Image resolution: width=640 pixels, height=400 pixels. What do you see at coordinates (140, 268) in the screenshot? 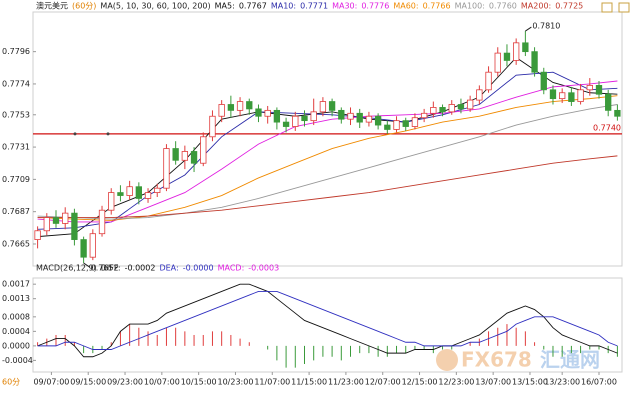
I see `legend-value: -0.0002` at bounding box center [140, 268].